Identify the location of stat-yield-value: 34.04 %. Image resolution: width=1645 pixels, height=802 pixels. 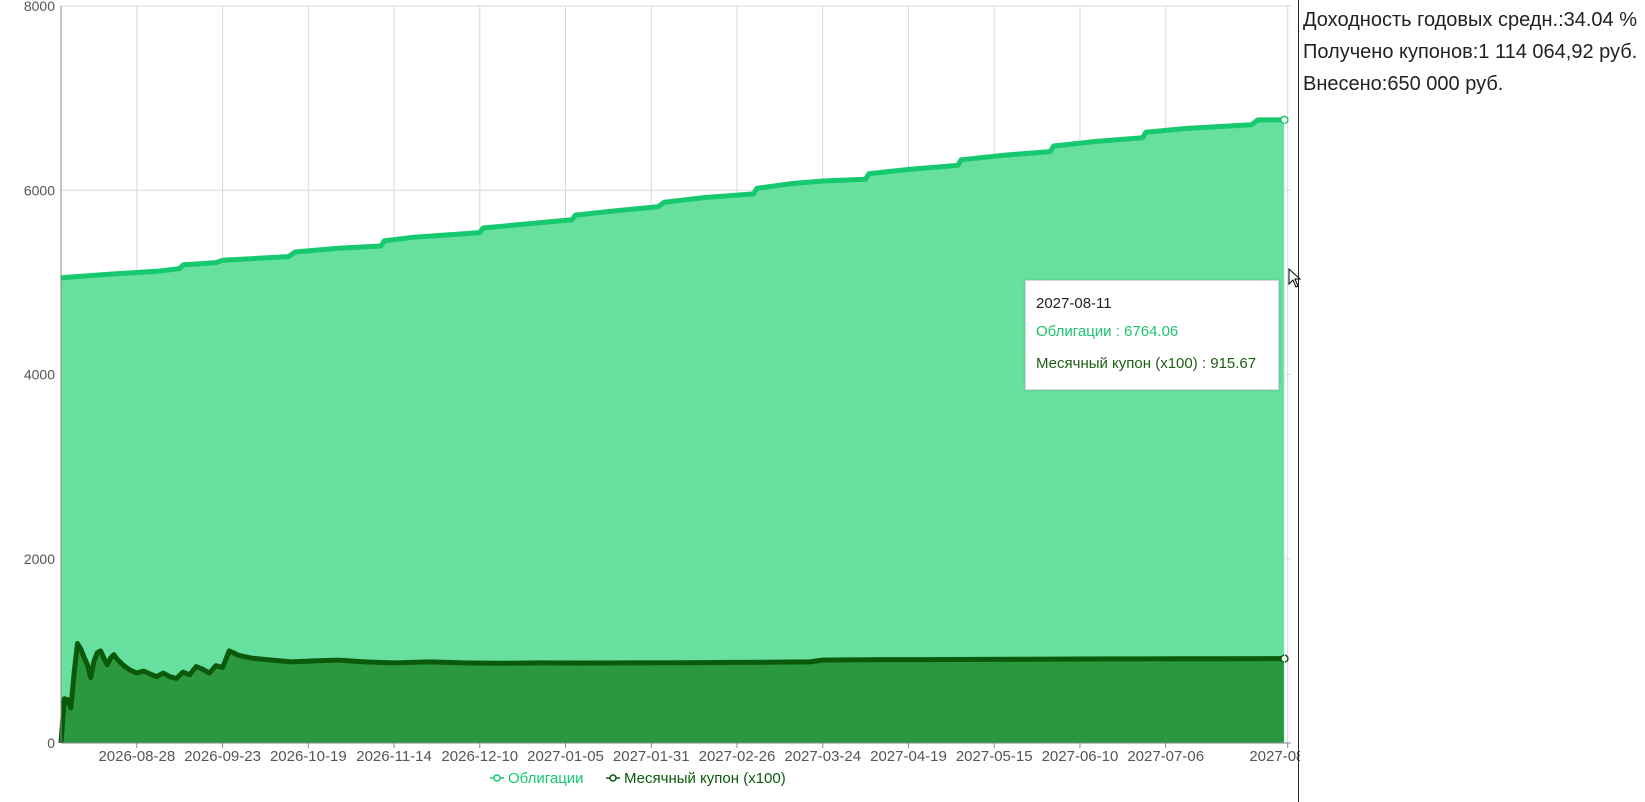
(1600, 20).